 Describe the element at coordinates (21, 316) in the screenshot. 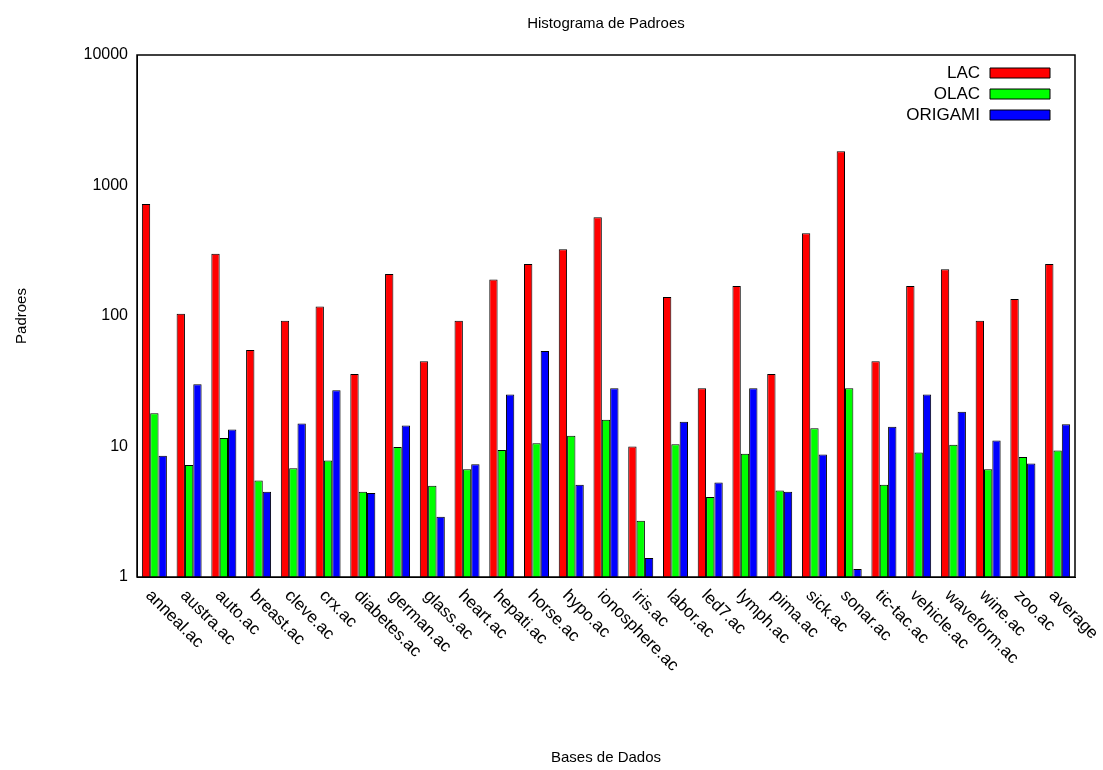

I see `y-axis-title: Padroes` at that location.